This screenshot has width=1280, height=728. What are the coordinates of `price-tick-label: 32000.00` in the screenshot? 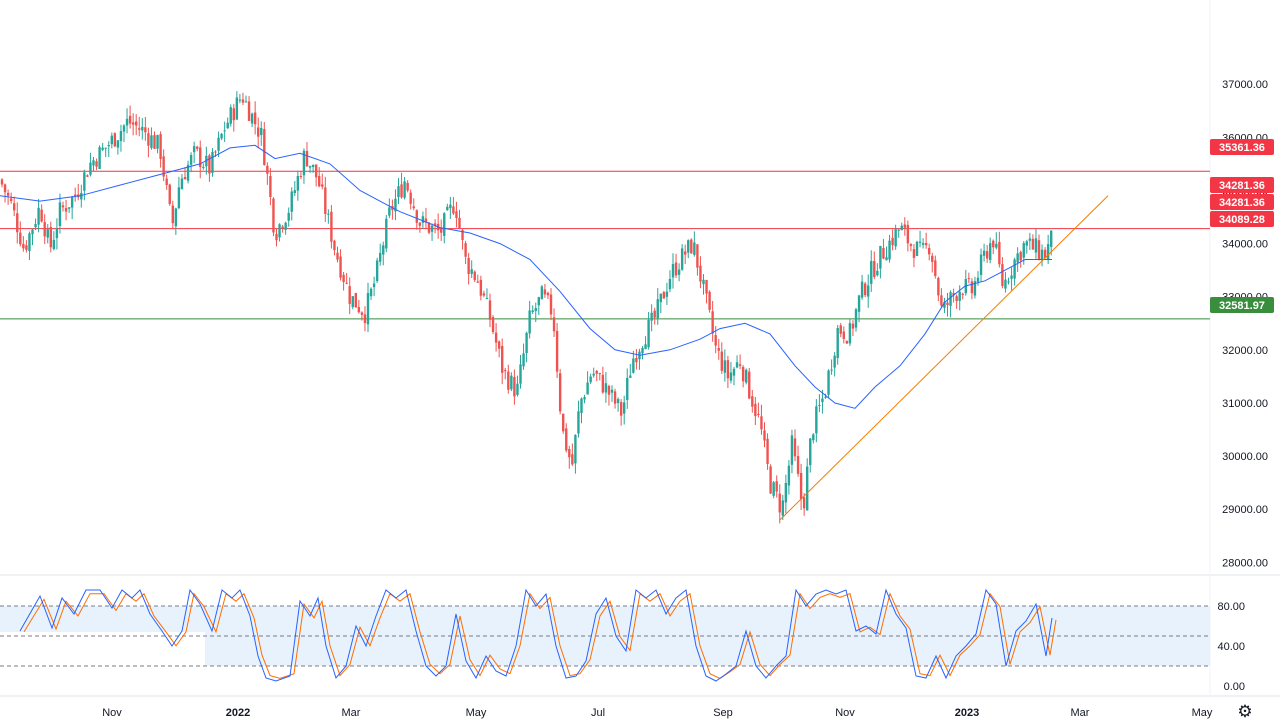 It's located at (1245, 351).